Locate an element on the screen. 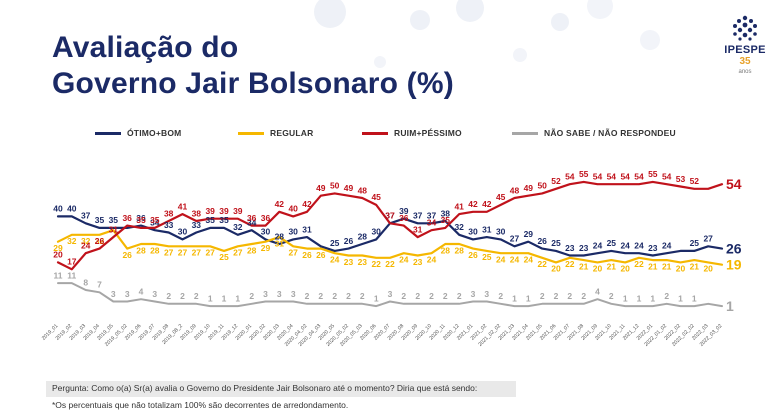  data-label: 49 is located at coordinates (321, 188).